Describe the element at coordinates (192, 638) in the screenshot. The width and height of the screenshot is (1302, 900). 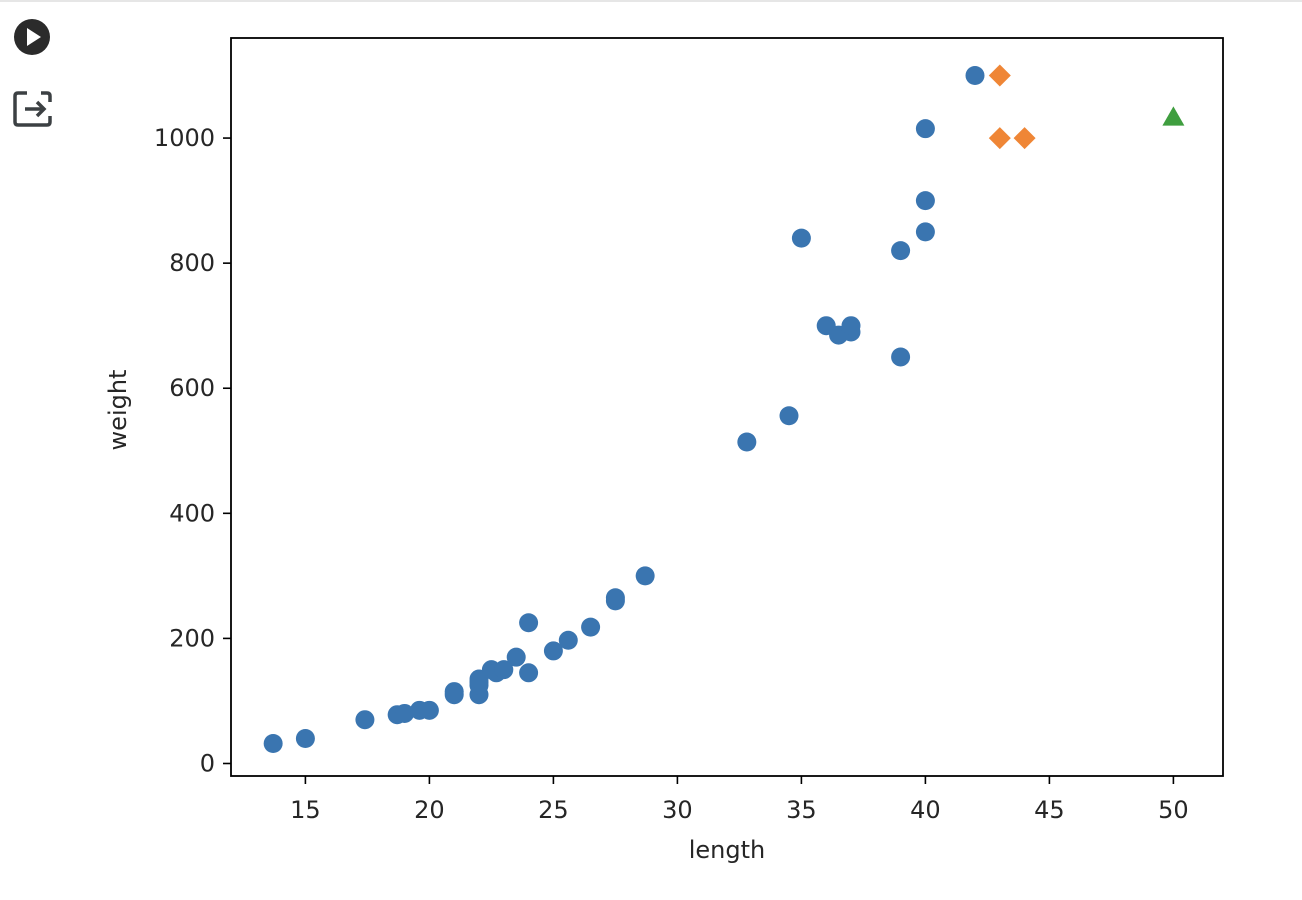
I see `y-tick-label: 200` at that location.